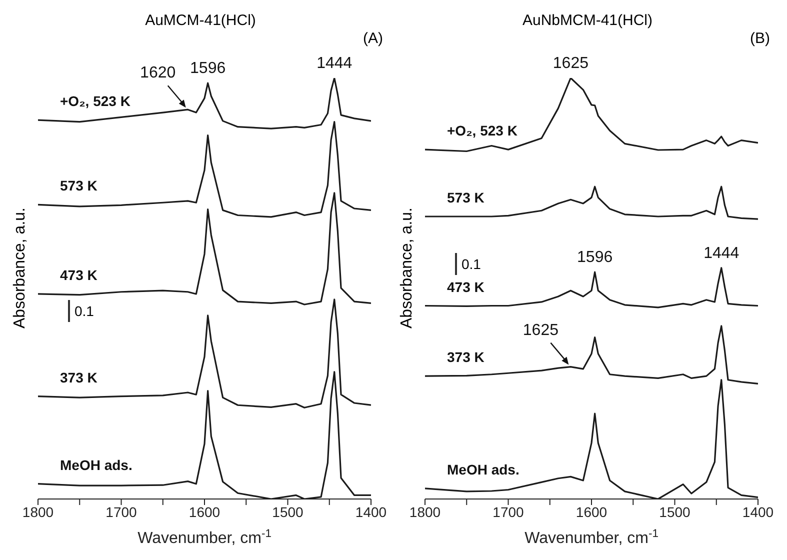 This screenshot has width=787, height=560. What do you see at coordinates (200, 20) in the screenshot?
I see `chart-title: AuMCM-41(HCl)` at bounding box center [200, 20].